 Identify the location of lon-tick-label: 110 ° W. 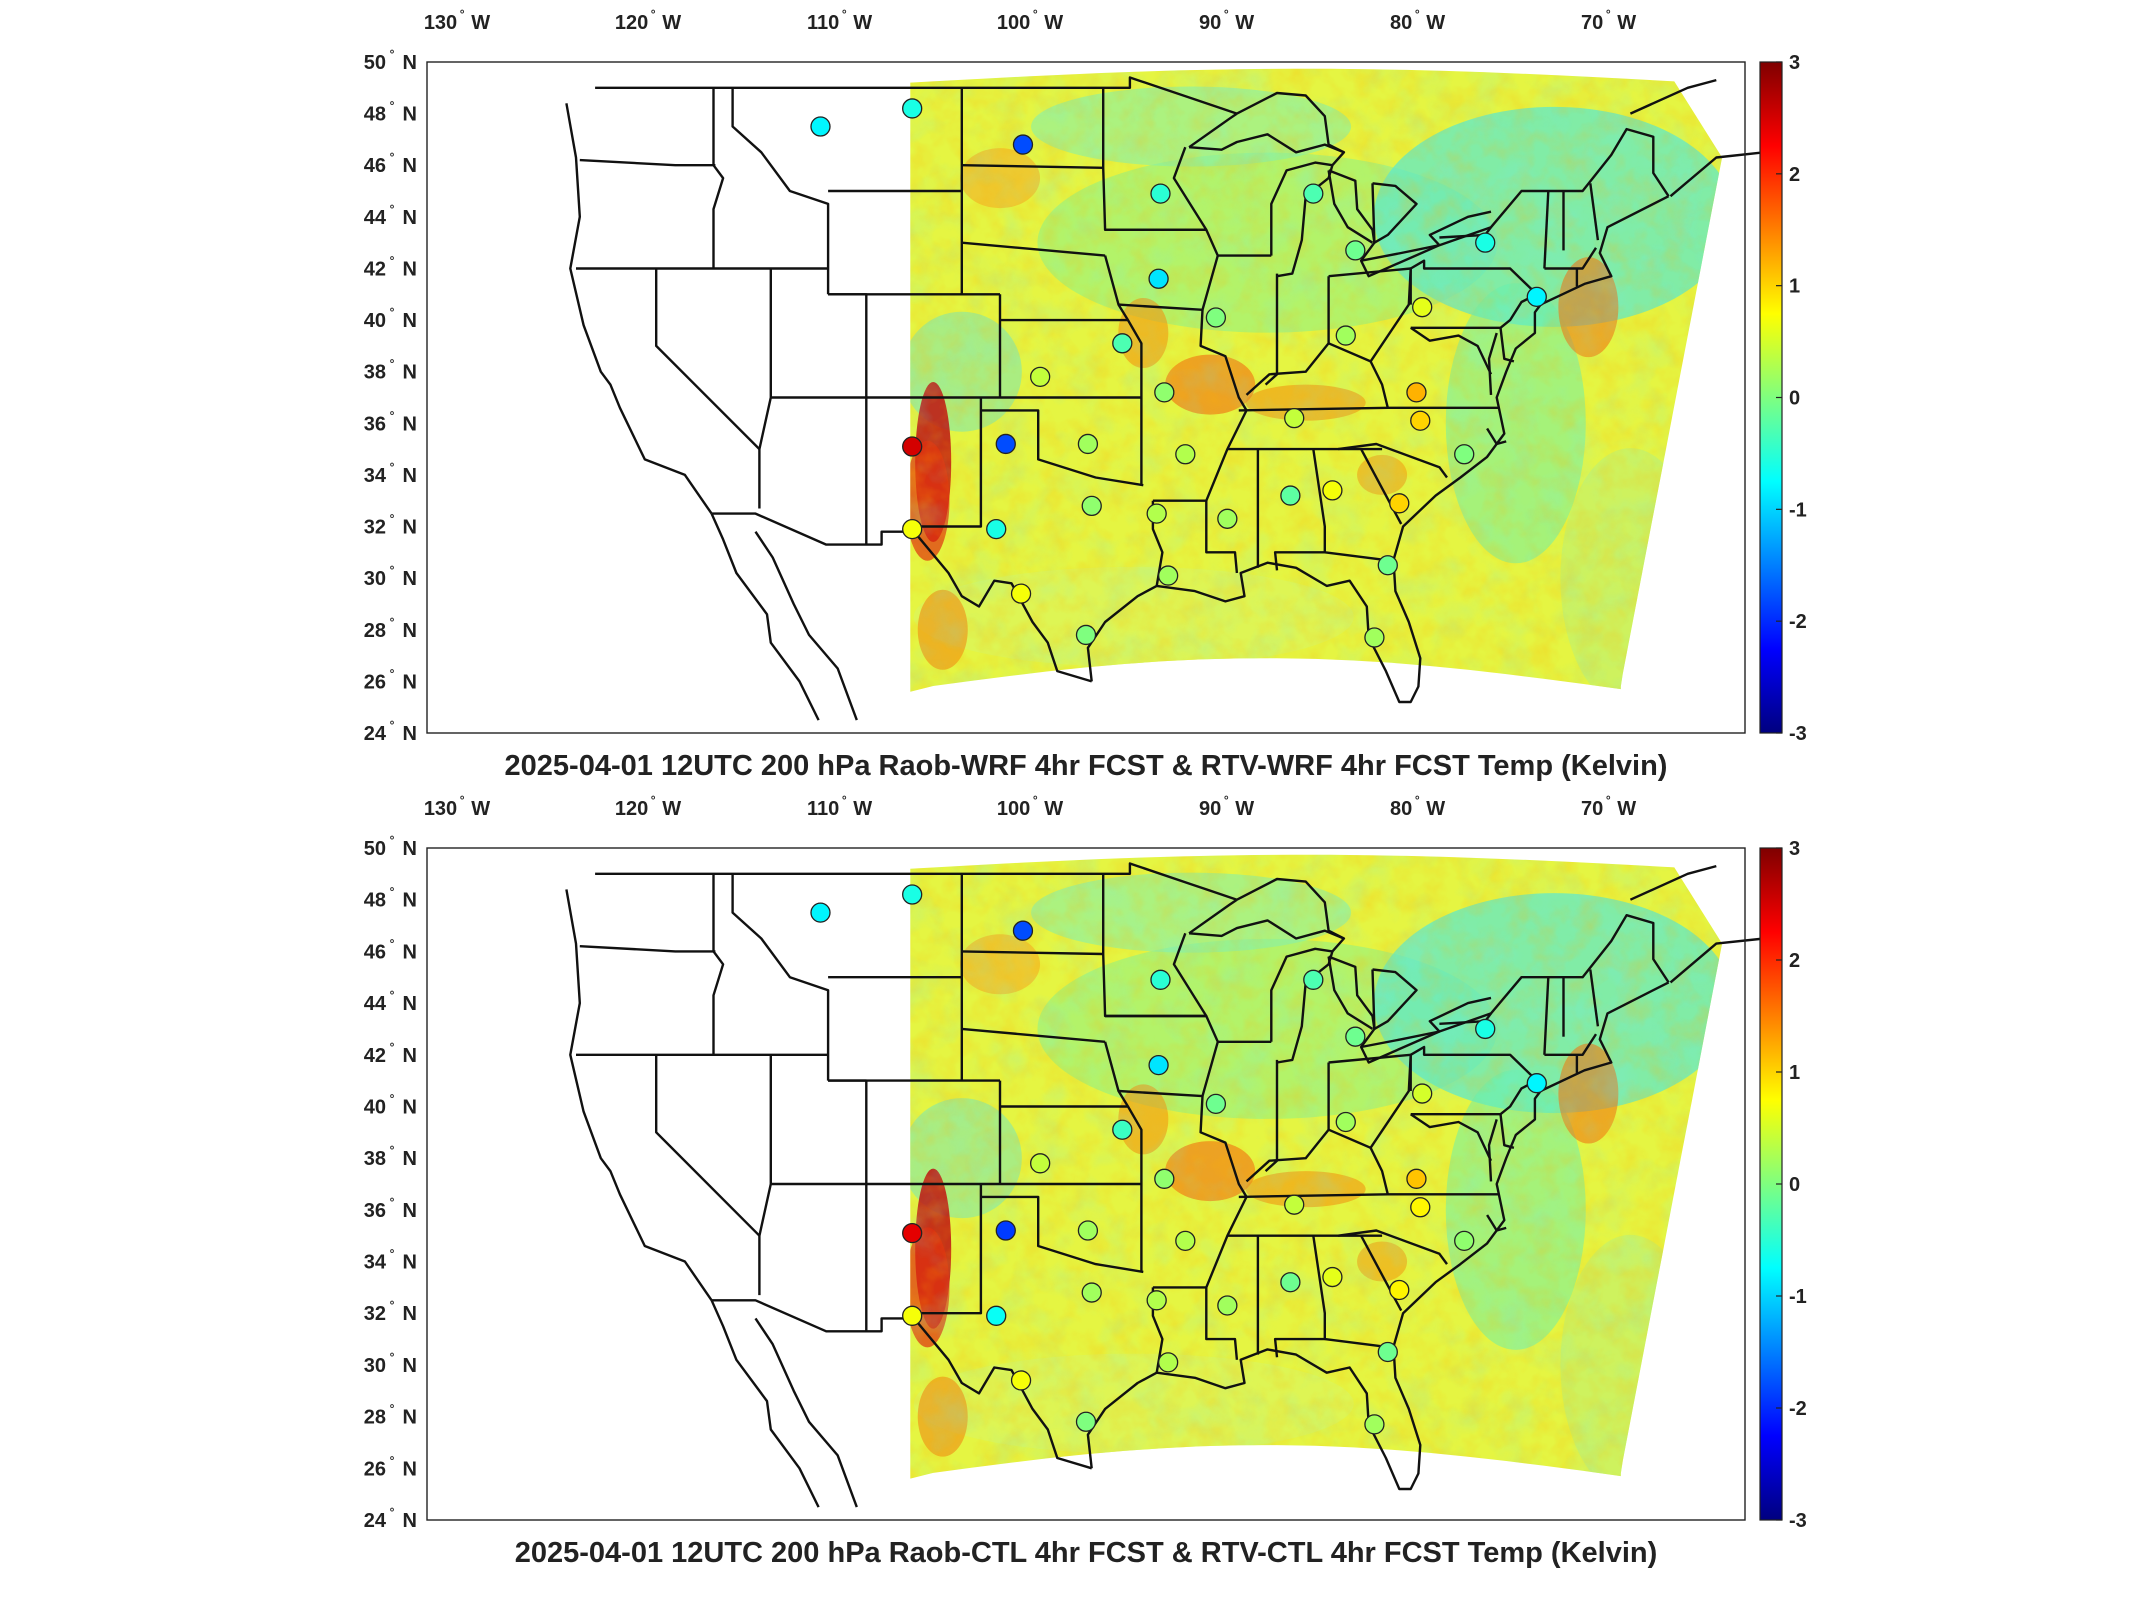
(839, 806).